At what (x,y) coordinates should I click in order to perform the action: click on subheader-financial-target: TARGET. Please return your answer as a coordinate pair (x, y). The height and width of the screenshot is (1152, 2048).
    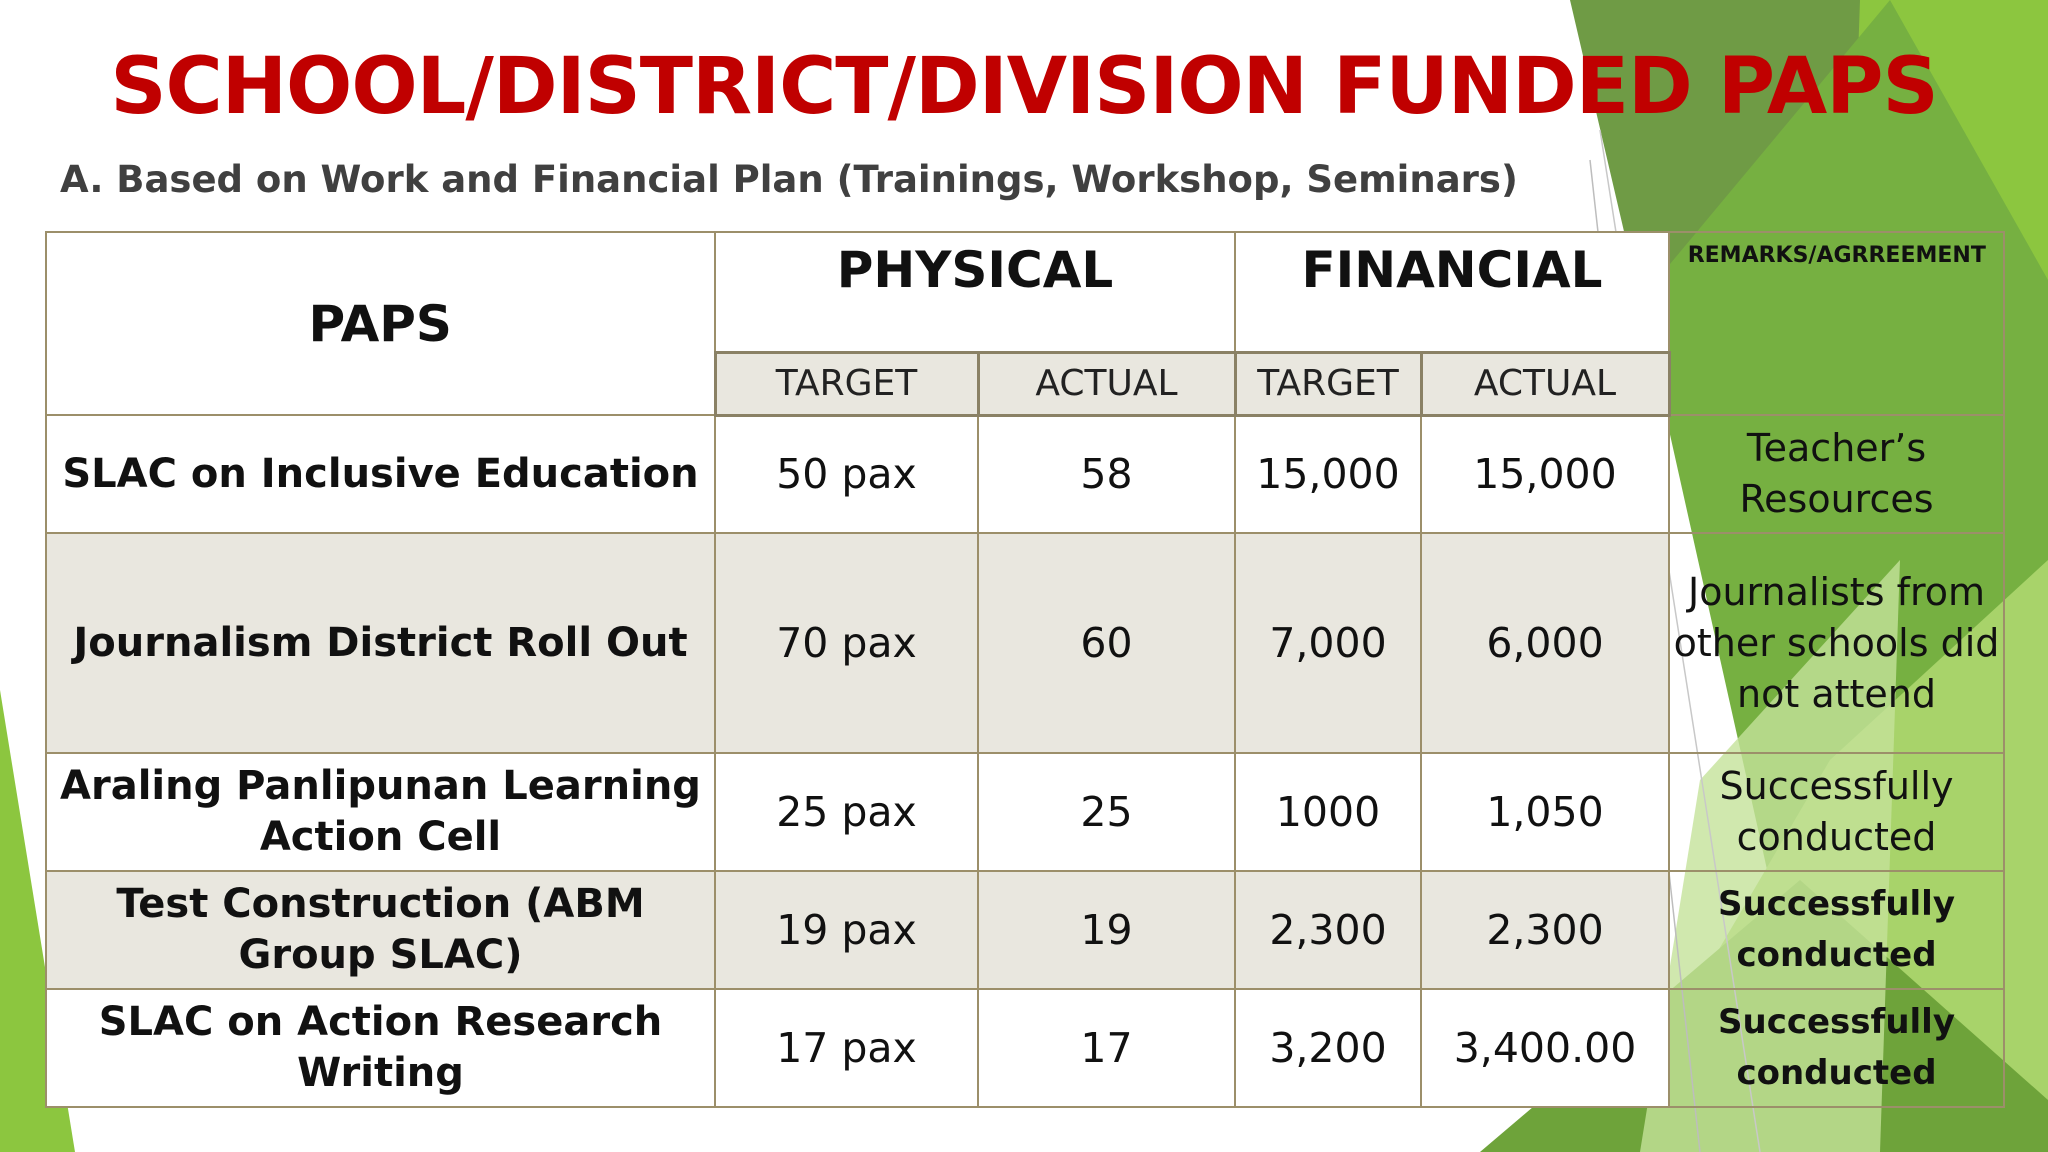
    Looking at the image, I should click on (1328, 383).